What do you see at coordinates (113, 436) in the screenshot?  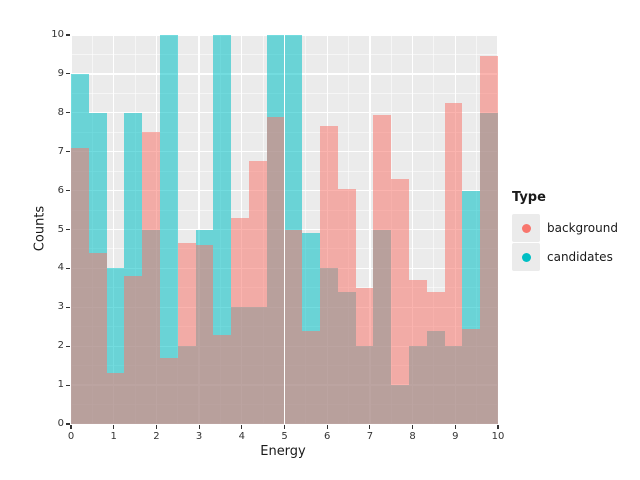 I see `x-tick-label: 1` at bounding box center [113, 436].